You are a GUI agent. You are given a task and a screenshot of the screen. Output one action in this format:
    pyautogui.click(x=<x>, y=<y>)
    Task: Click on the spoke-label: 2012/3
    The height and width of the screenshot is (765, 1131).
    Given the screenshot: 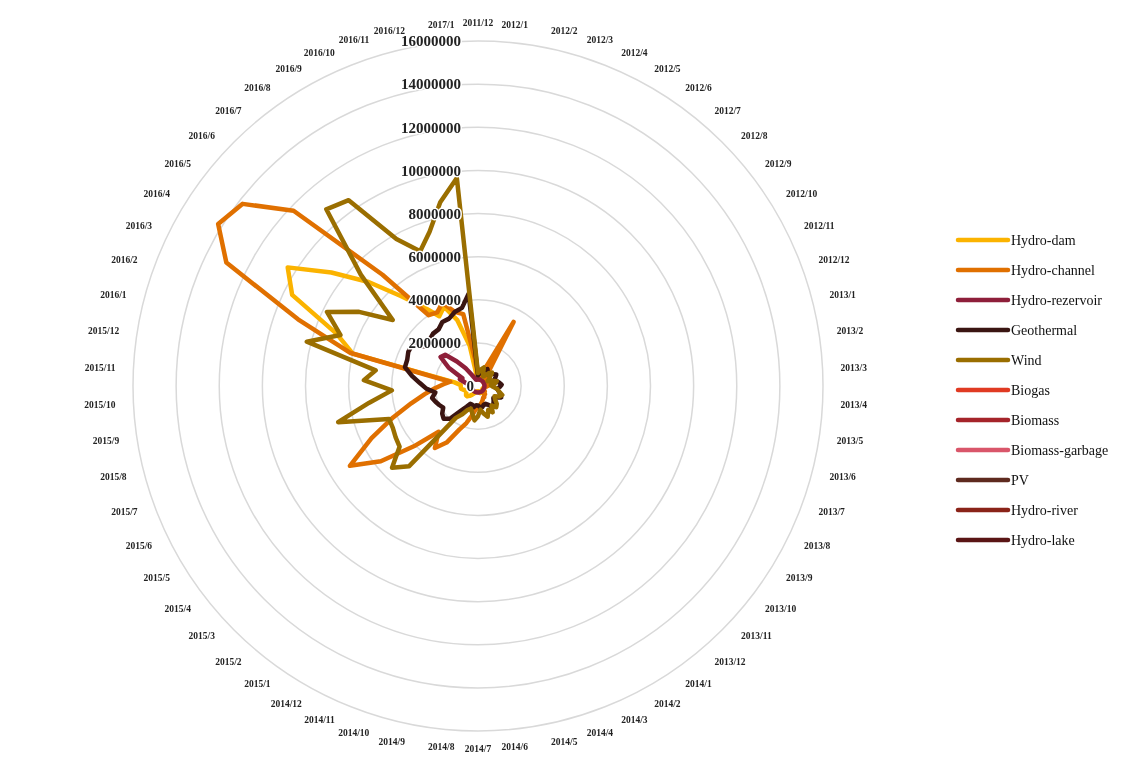 What is the action you would take?
    pyautogui.click(x=600, y=39)
    